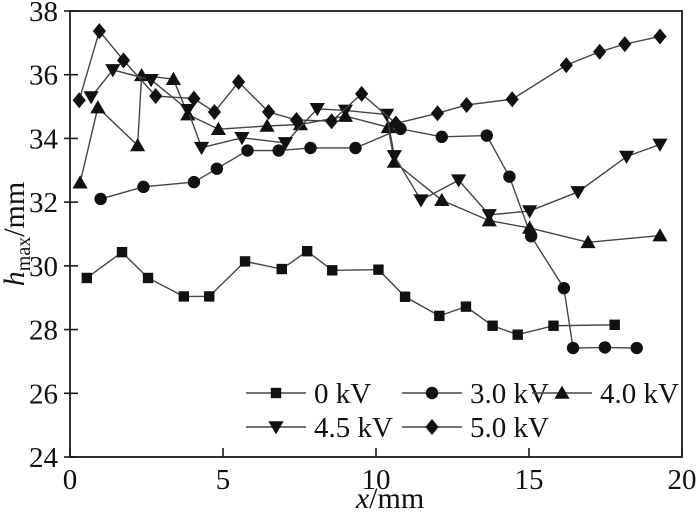 This screenshot has width=700, height=518. What do you see at coordinates (276, 428) in the screenshot?
I see `legend-marker-triangle-down` at bounding box center [276, 428].